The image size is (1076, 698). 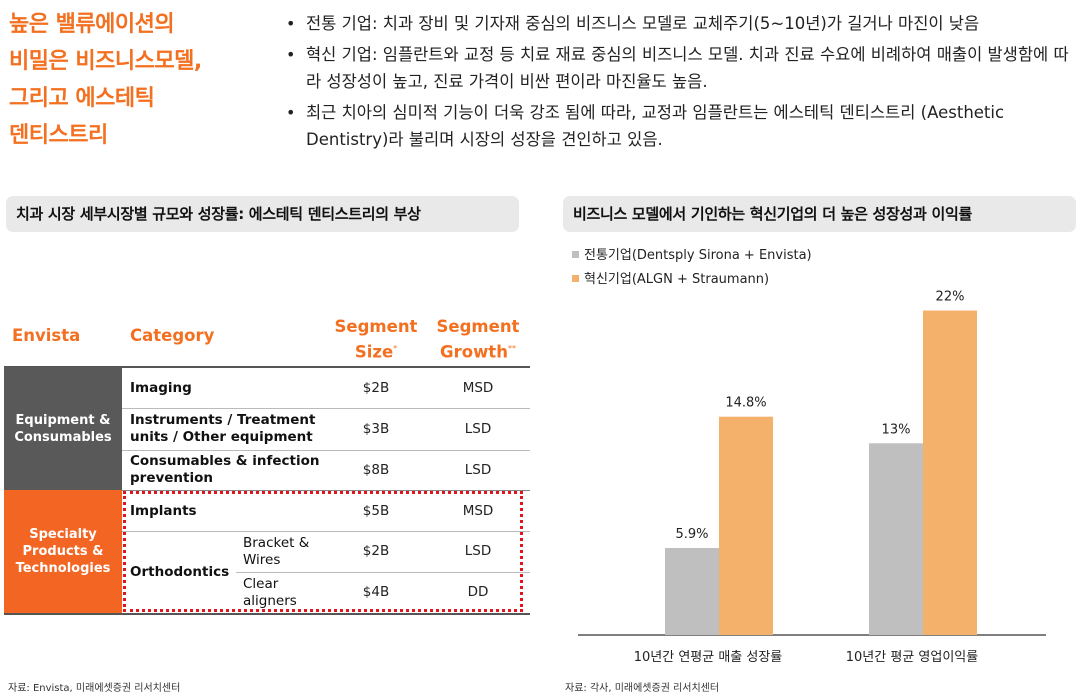 What do you see at coordinates (180, 572) in the screenshot?
I see `table-cell-category: Orthodontics` at bounding box center [180, 572].